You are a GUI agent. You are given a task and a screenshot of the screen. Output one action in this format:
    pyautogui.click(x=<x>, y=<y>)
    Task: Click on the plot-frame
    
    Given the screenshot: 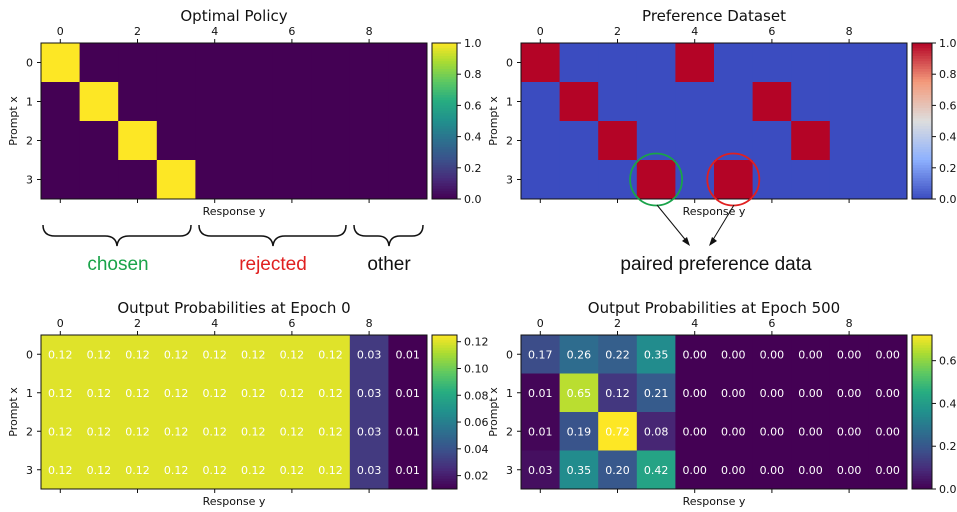 What is the action you would take?
    pyautogui.click(x=714, y=121)
    